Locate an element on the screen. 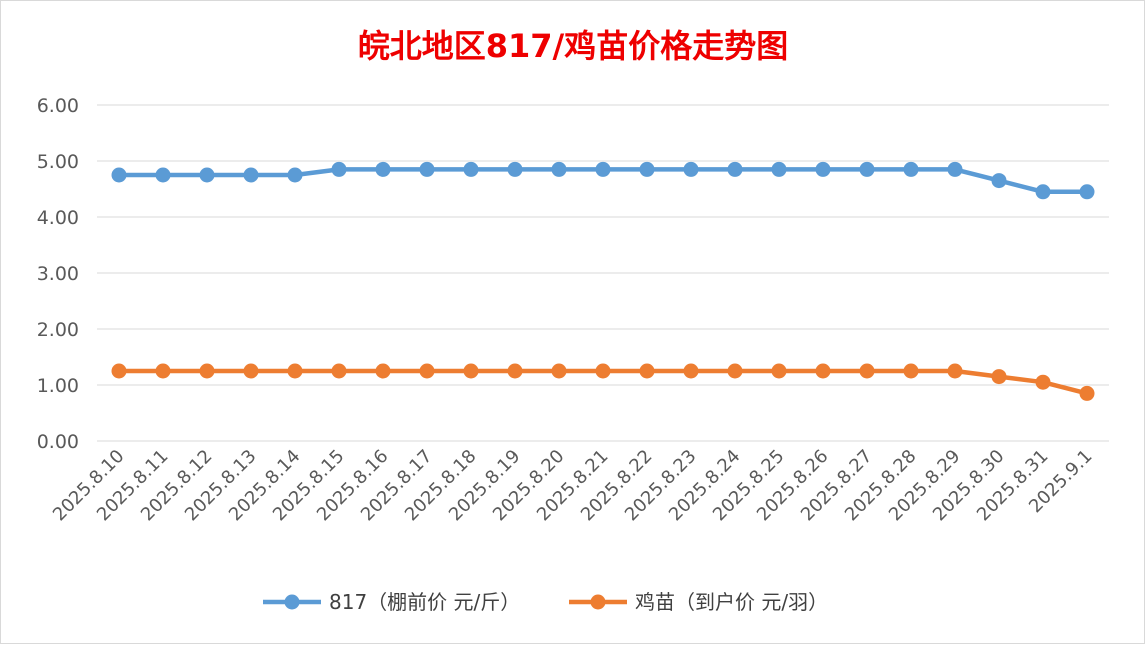 This screenshot has height=647, width=1145. y-tick-label: 3.00 is located at coordinates (58, 274).